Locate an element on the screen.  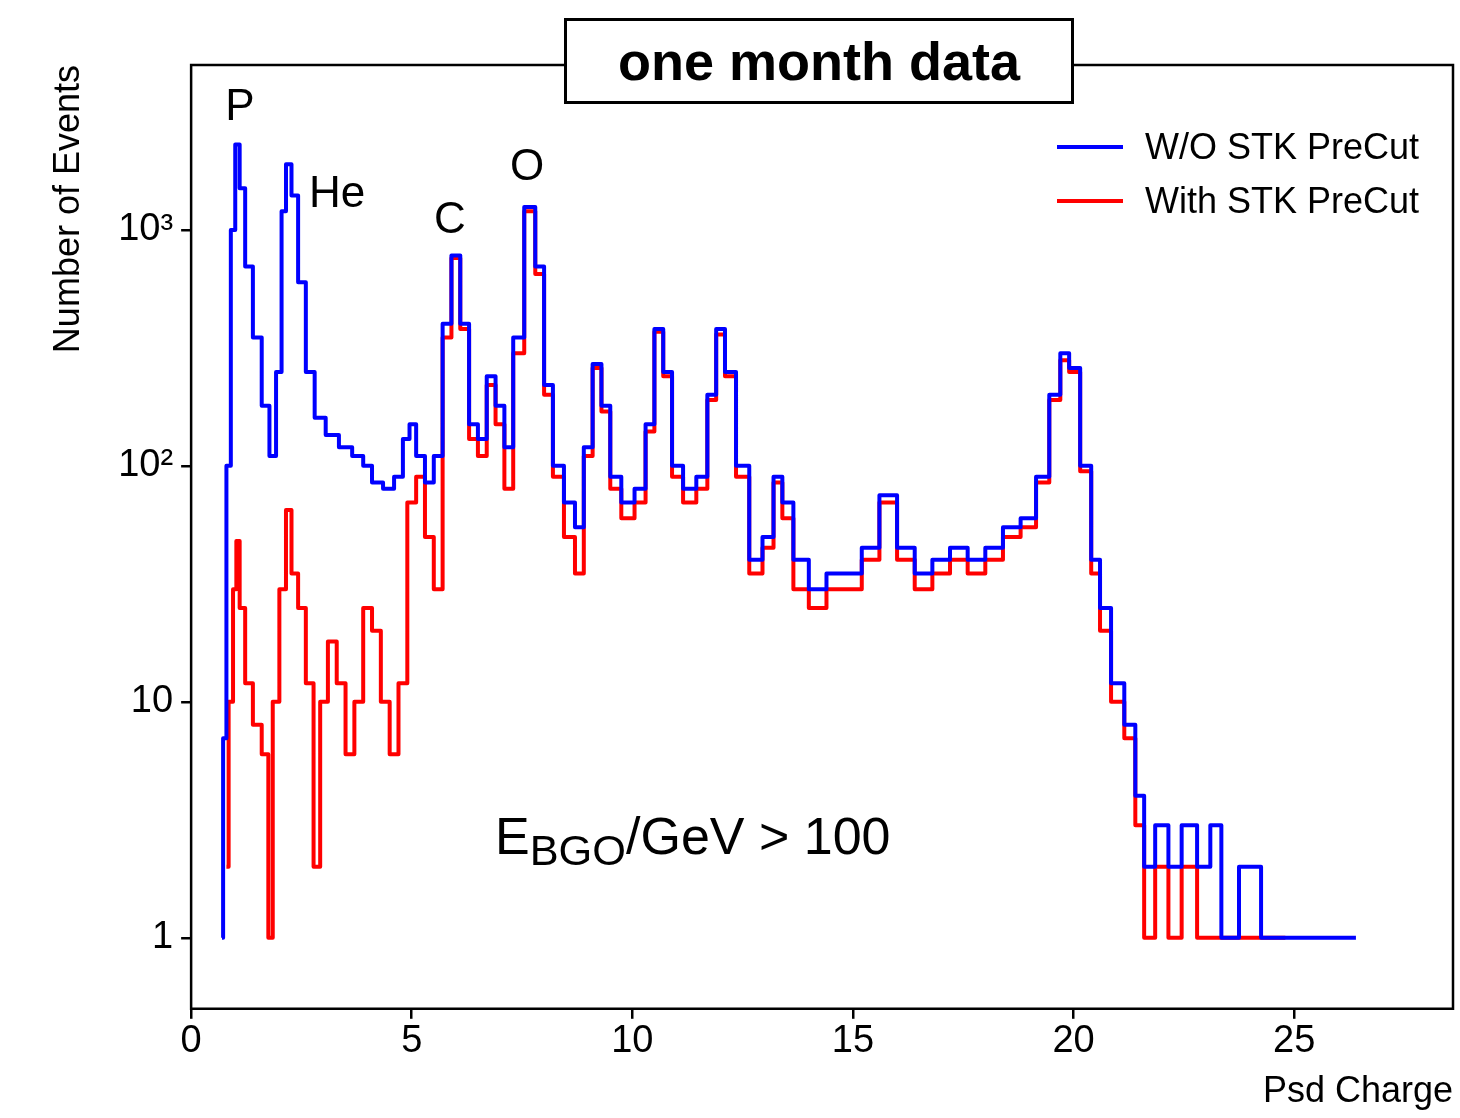
y-tick-label: 1 is located at coordinates (162, 935).